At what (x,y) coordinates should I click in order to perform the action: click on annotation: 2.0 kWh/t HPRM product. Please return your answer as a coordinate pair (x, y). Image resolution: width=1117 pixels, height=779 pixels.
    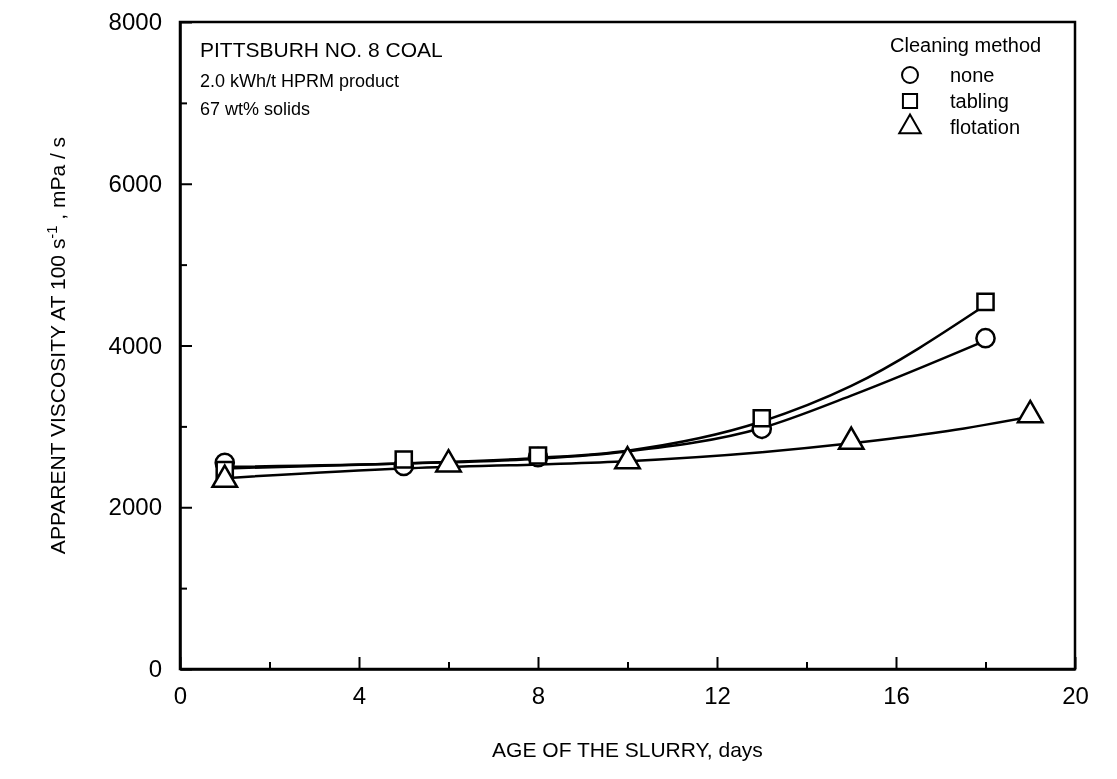
    Looking at the image, I should click on (300, 81).